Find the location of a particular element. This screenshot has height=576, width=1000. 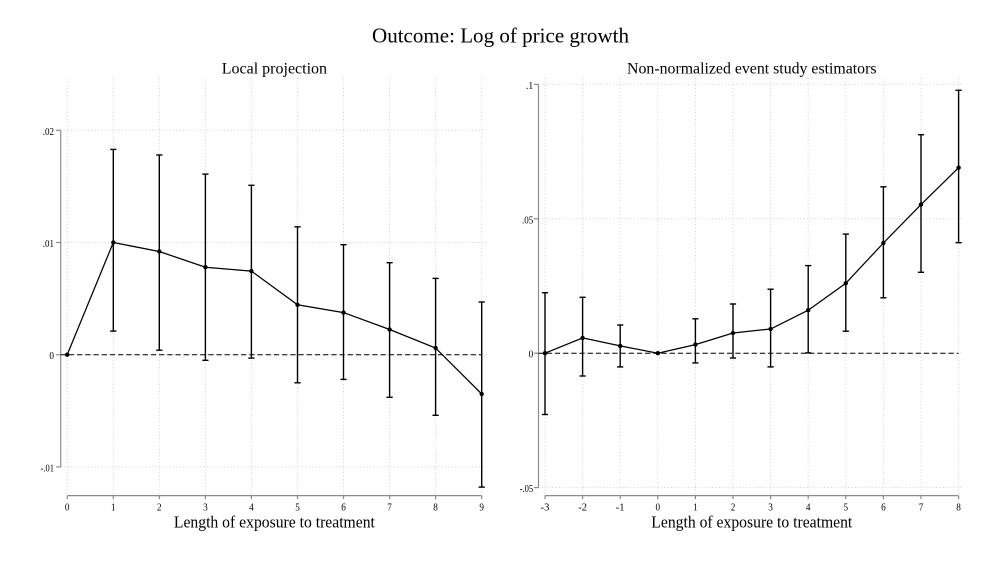

svg-text: -3 is located at coordinates (545, 508).